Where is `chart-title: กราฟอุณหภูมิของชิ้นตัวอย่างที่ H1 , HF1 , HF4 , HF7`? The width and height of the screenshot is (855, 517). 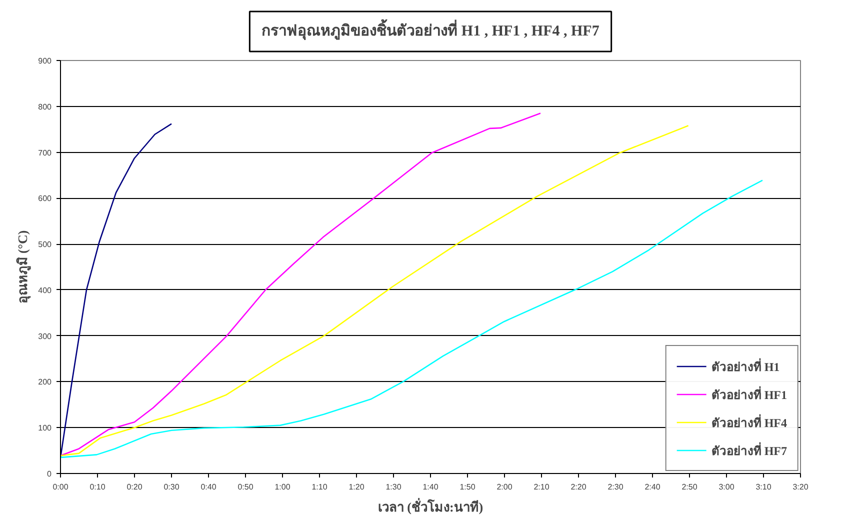 chart-title: กราฟอุณหภูมิของชิ้นตัวอย่างที่ H1 , HF1 , HF4 , HF7 is located at coordinates (431, 29).